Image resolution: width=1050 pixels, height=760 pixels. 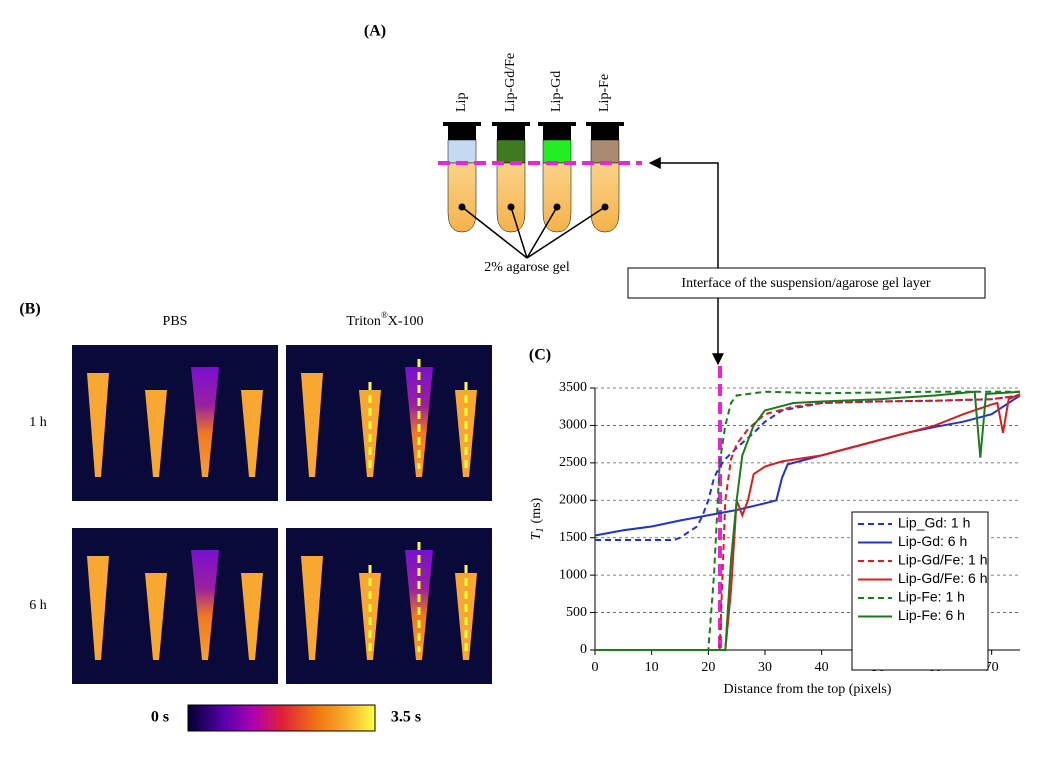 I want to click on y-tick-label: 500, so click(x=576, y=612).